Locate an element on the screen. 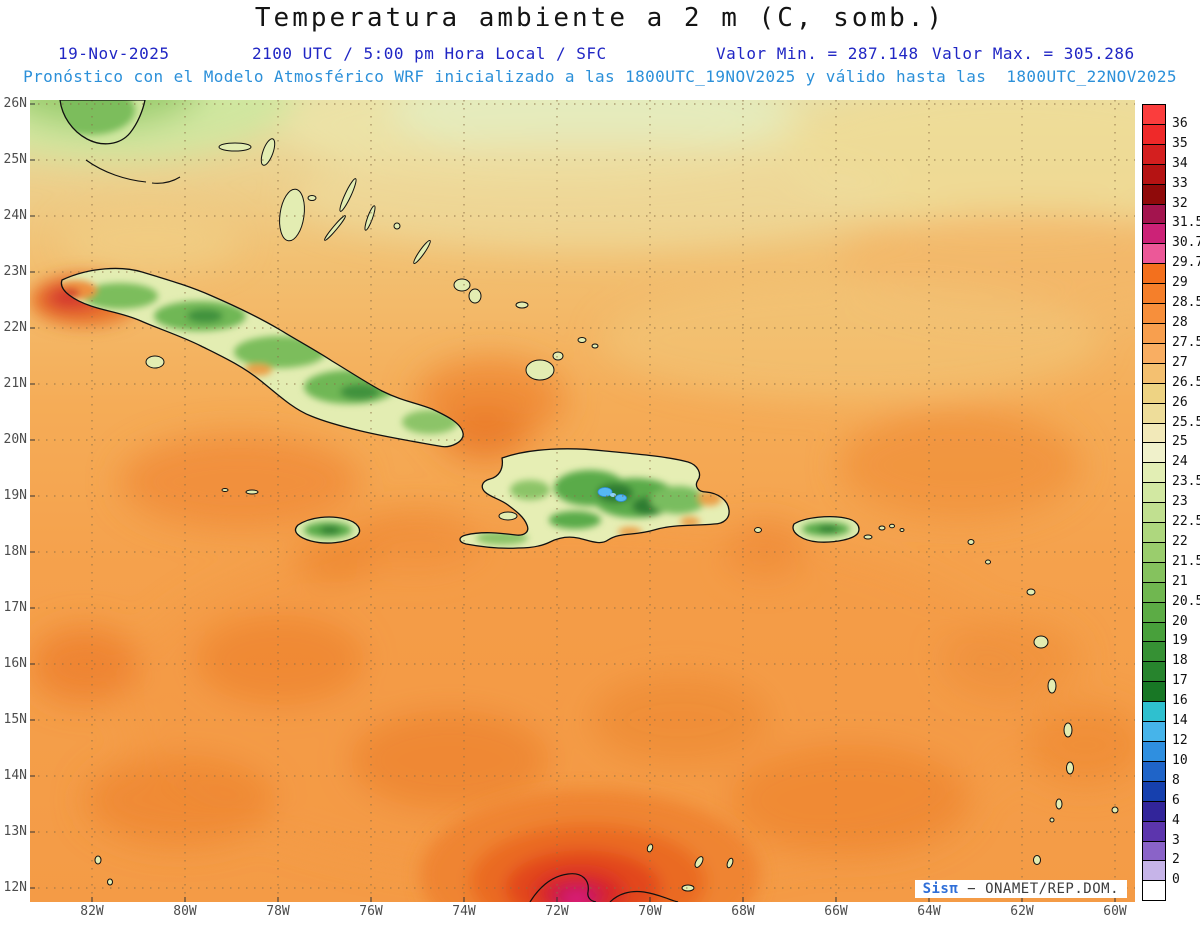 Image resolution: width=1200 pixels, height=927 pixels. colorbar-cell: 18 is located at coordinates (1165, 654).